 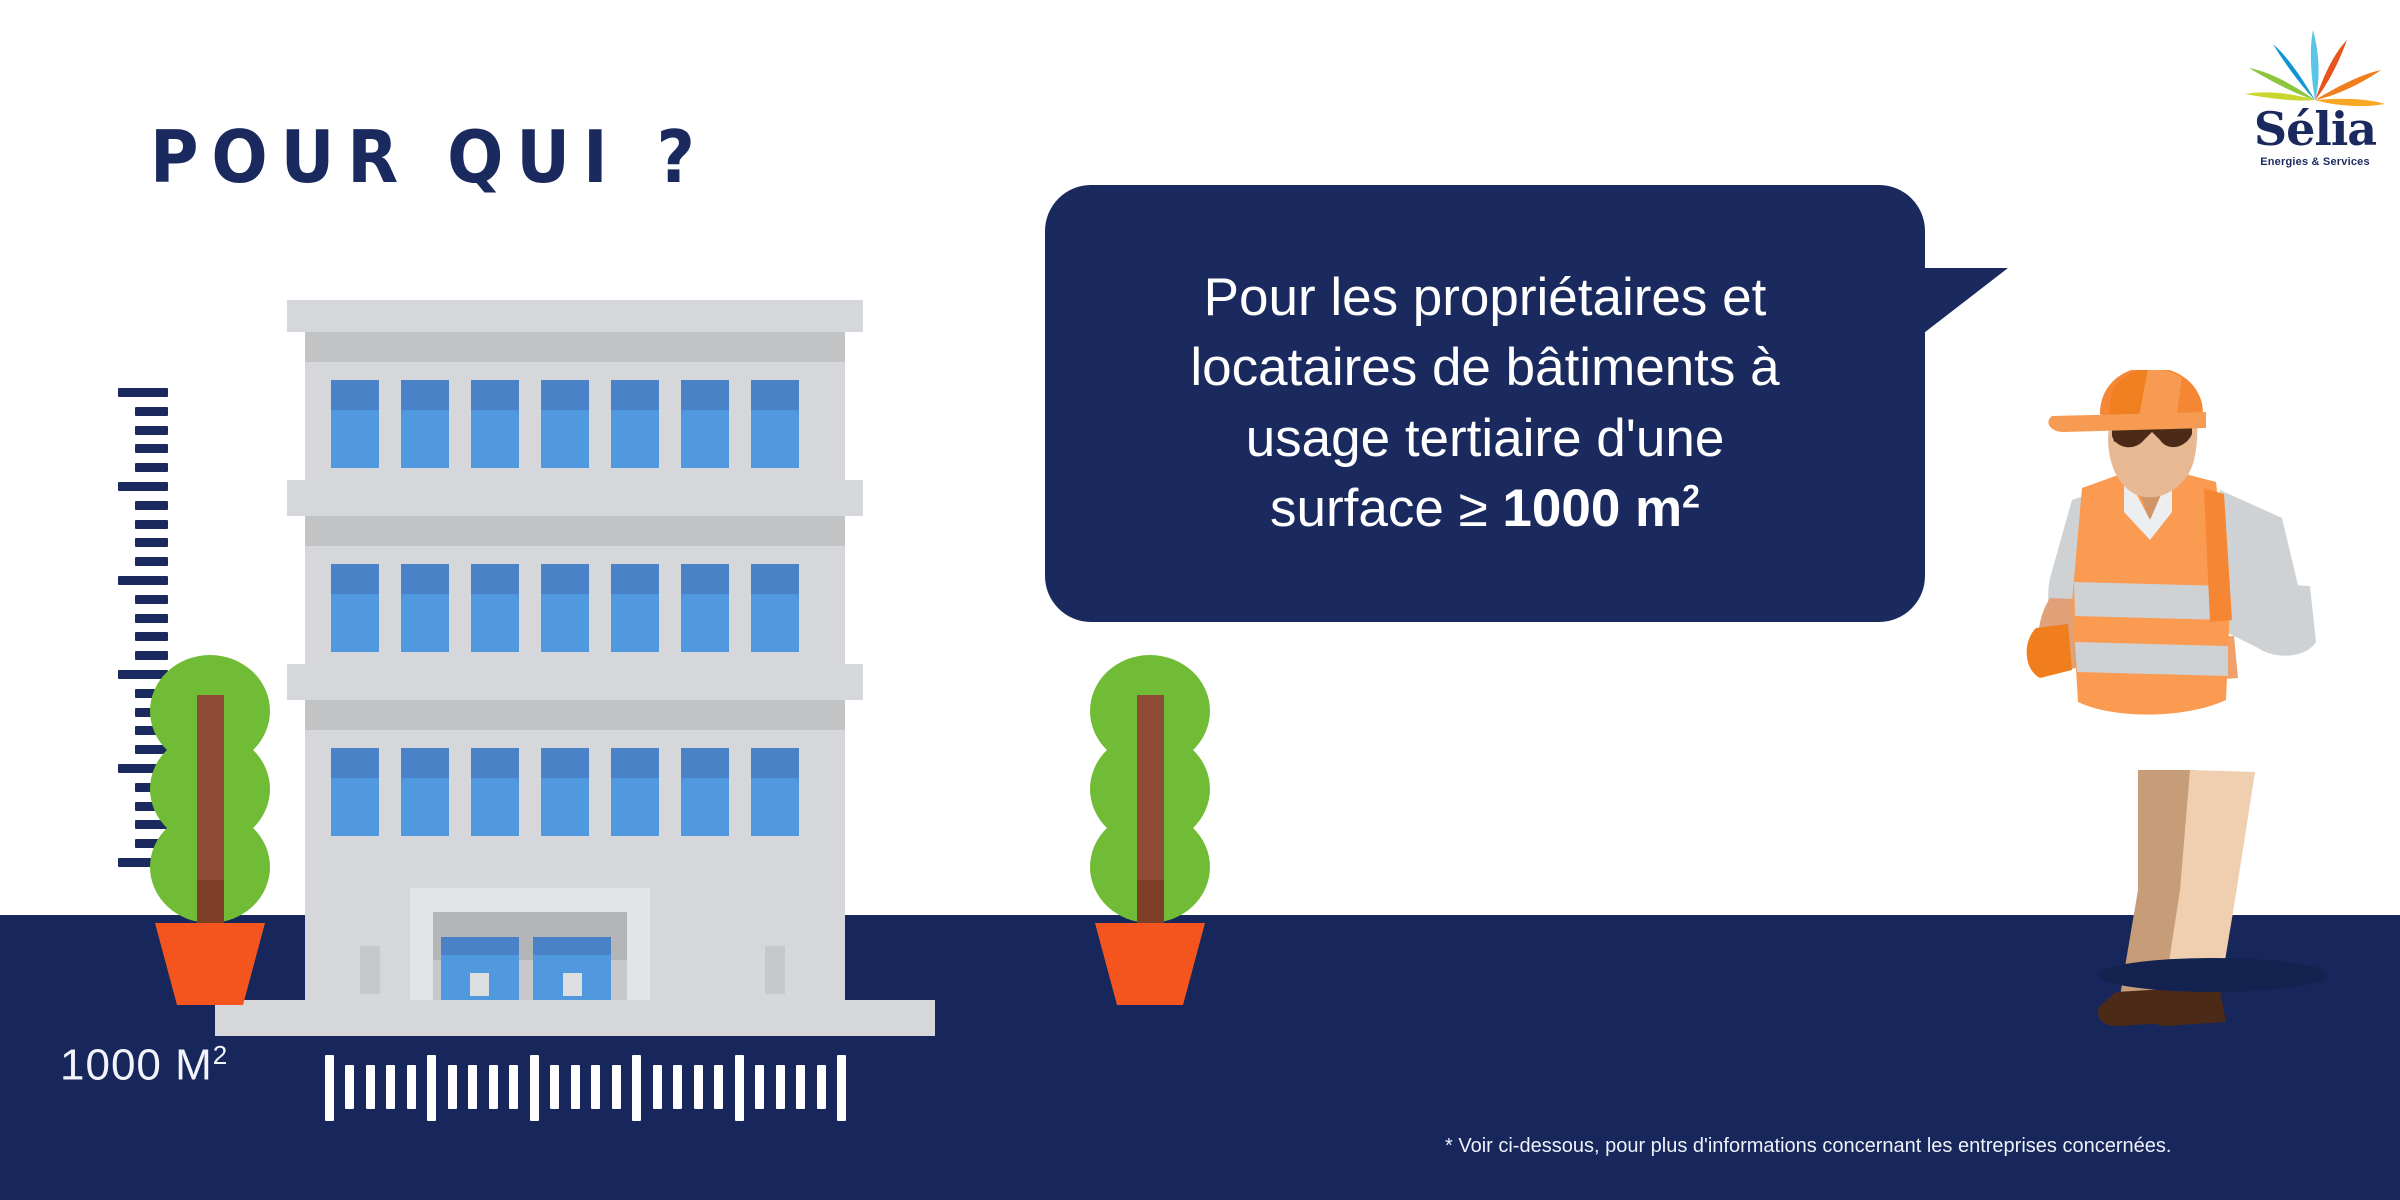 I want to click on area-label-exponent: 2, so click(x=220, y=1055).